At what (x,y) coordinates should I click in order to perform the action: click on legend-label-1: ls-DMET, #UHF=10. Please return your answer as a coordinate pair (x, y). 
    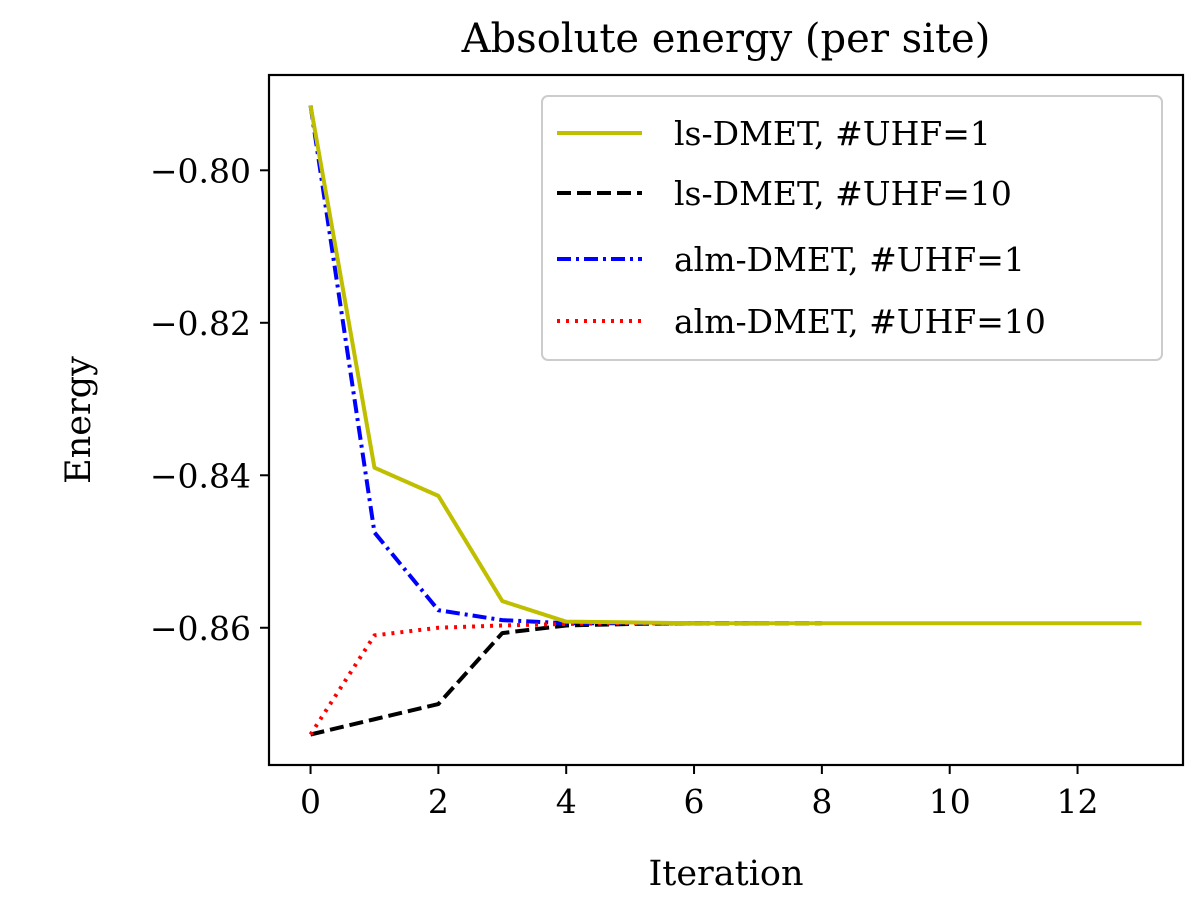
    Looking at the image, I should click on (843, 193).